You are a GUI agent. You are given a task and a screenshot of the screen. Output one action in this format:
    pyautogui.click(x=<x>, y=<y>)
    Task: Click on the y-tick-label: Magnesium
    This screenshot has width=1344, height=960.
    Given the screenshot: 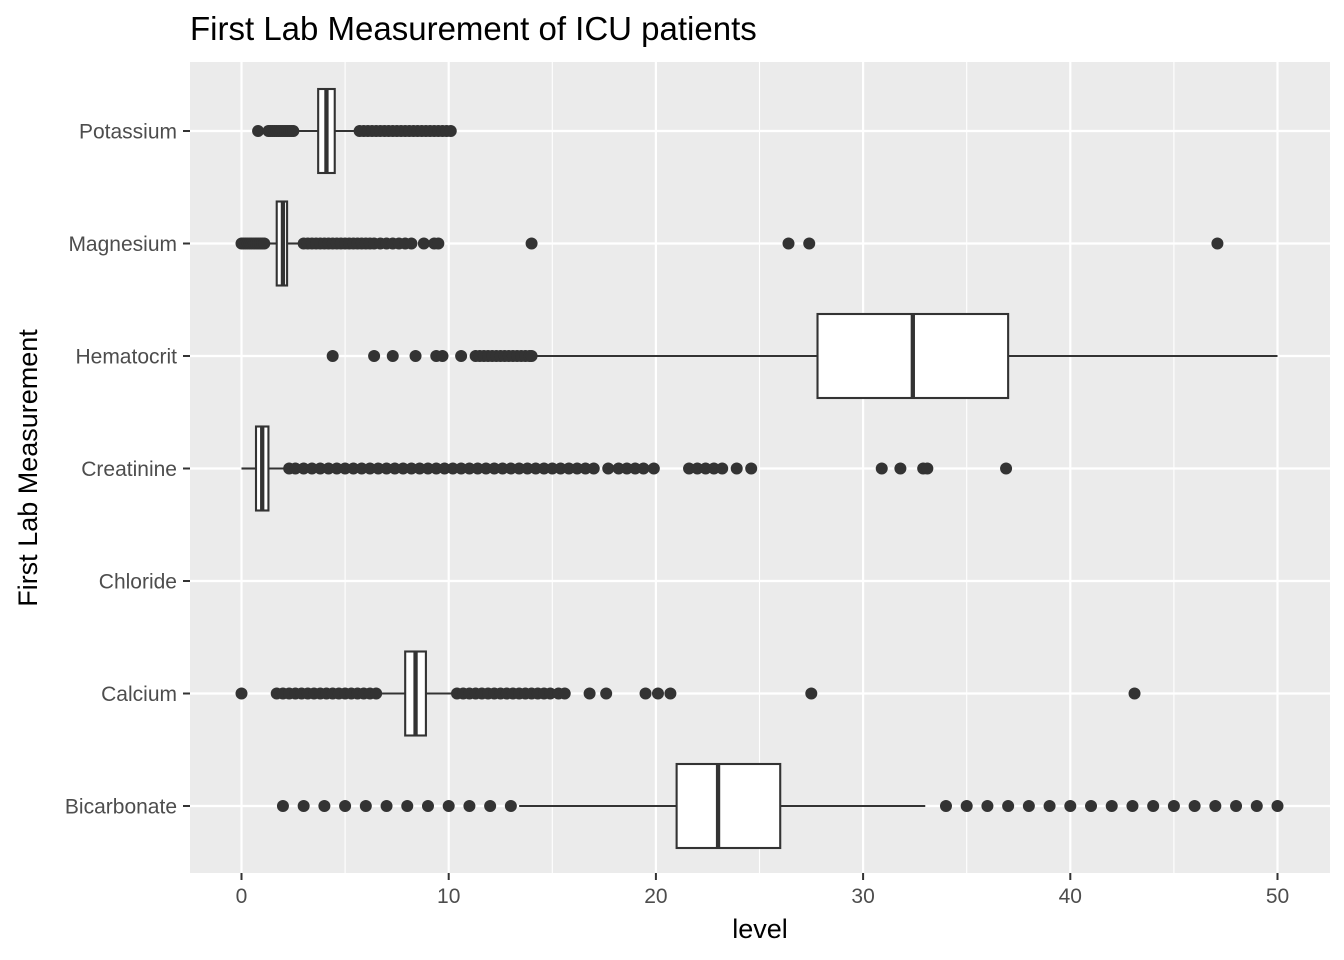 What is the action you would take?
    pyautogui.click(x=122, y=244)
    